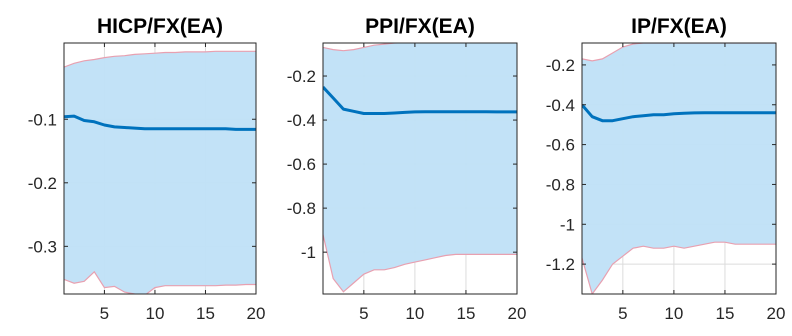 The height and width of the screenshot is (336, 792). Describe the element at coordinates (42, 246) in the screenshot. I see `y-tick-label: -0.3` at that location.